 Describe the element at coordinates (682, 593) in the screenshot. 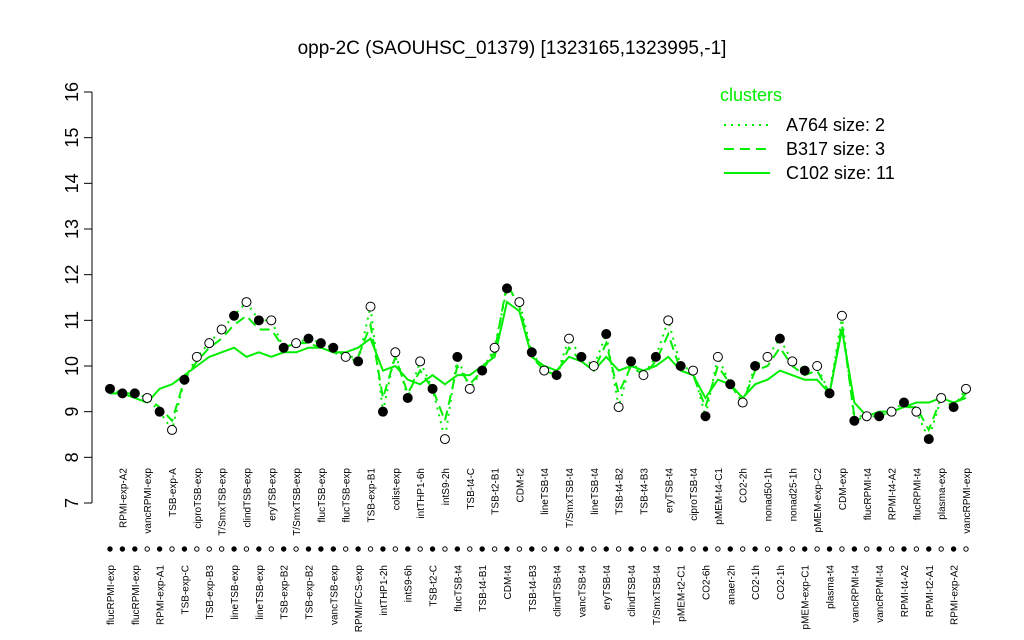

I see `x-tick-label: pMEM-t2-C1` at that location.